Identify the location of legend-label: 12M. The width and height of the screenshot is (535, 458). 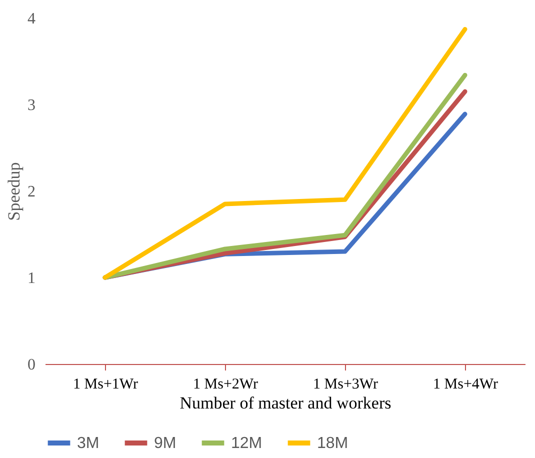
(246, 443).